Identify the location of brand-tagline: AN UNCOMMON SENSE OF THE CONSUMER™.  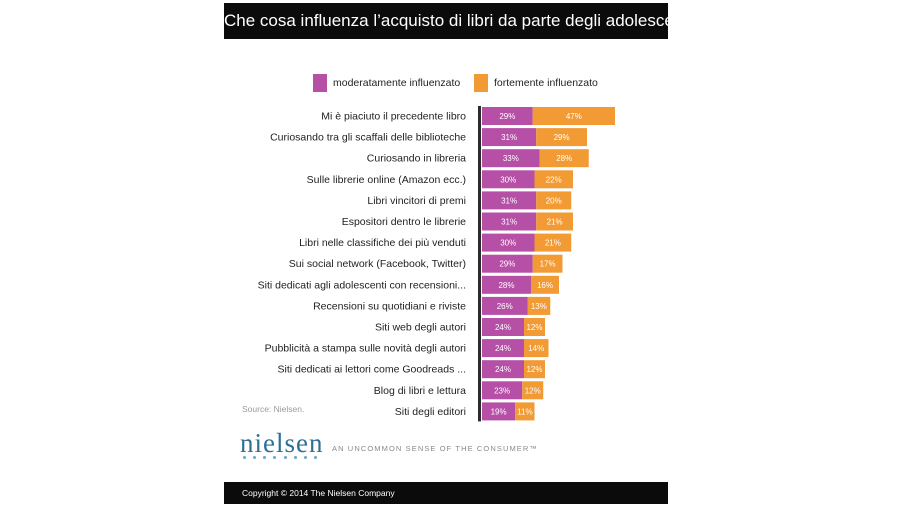
(435, 448).